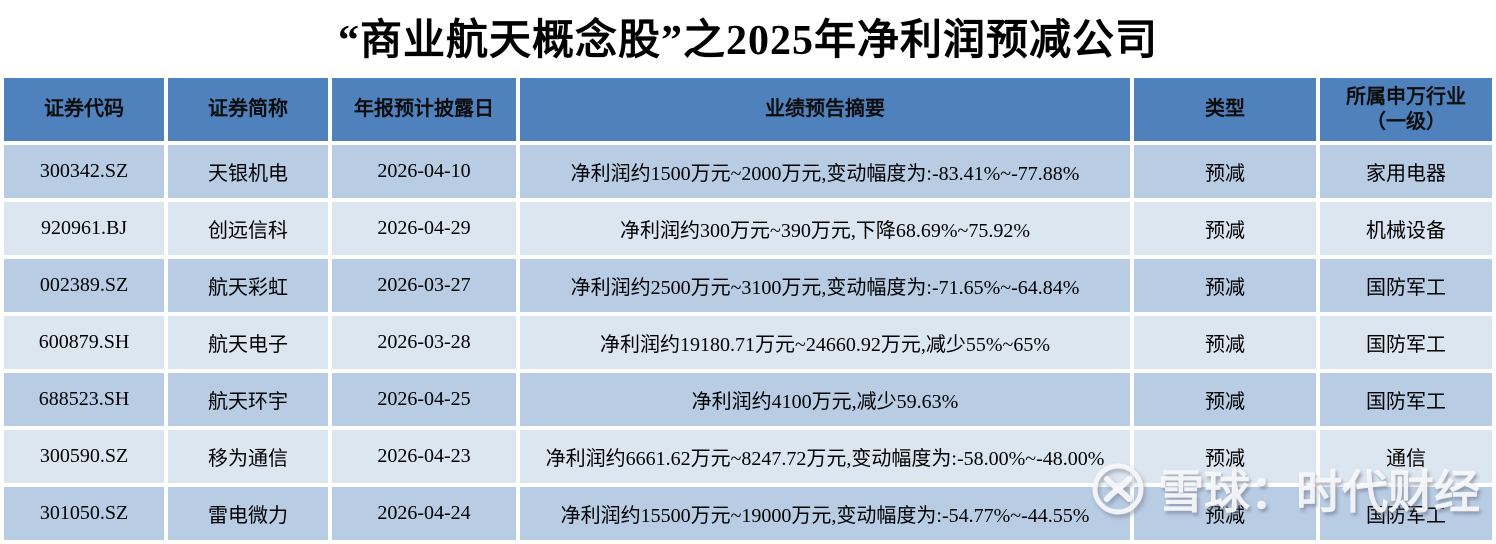 The image size is (1496, 544). What do you see at coordinates (424, 342) in the screenshot?
I see `cell-date: 2026-03-28` at bounding box center [424, 342].